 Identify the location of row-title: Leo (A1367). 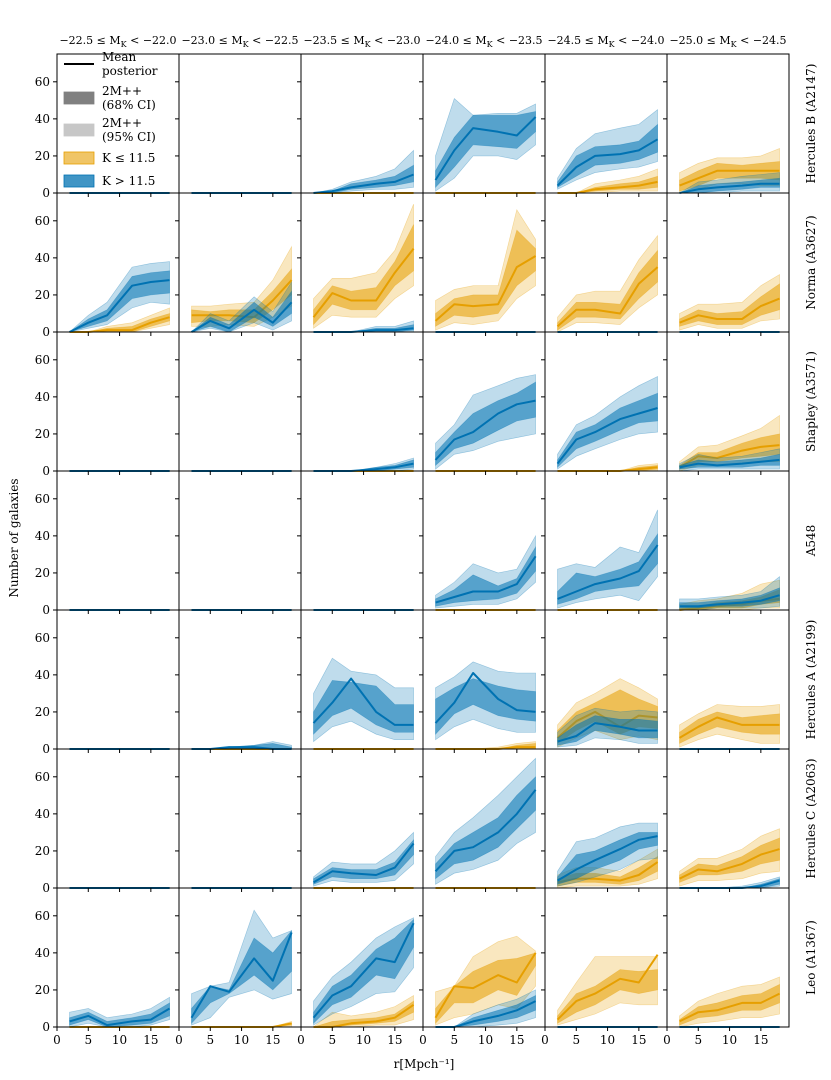
(811, 957).